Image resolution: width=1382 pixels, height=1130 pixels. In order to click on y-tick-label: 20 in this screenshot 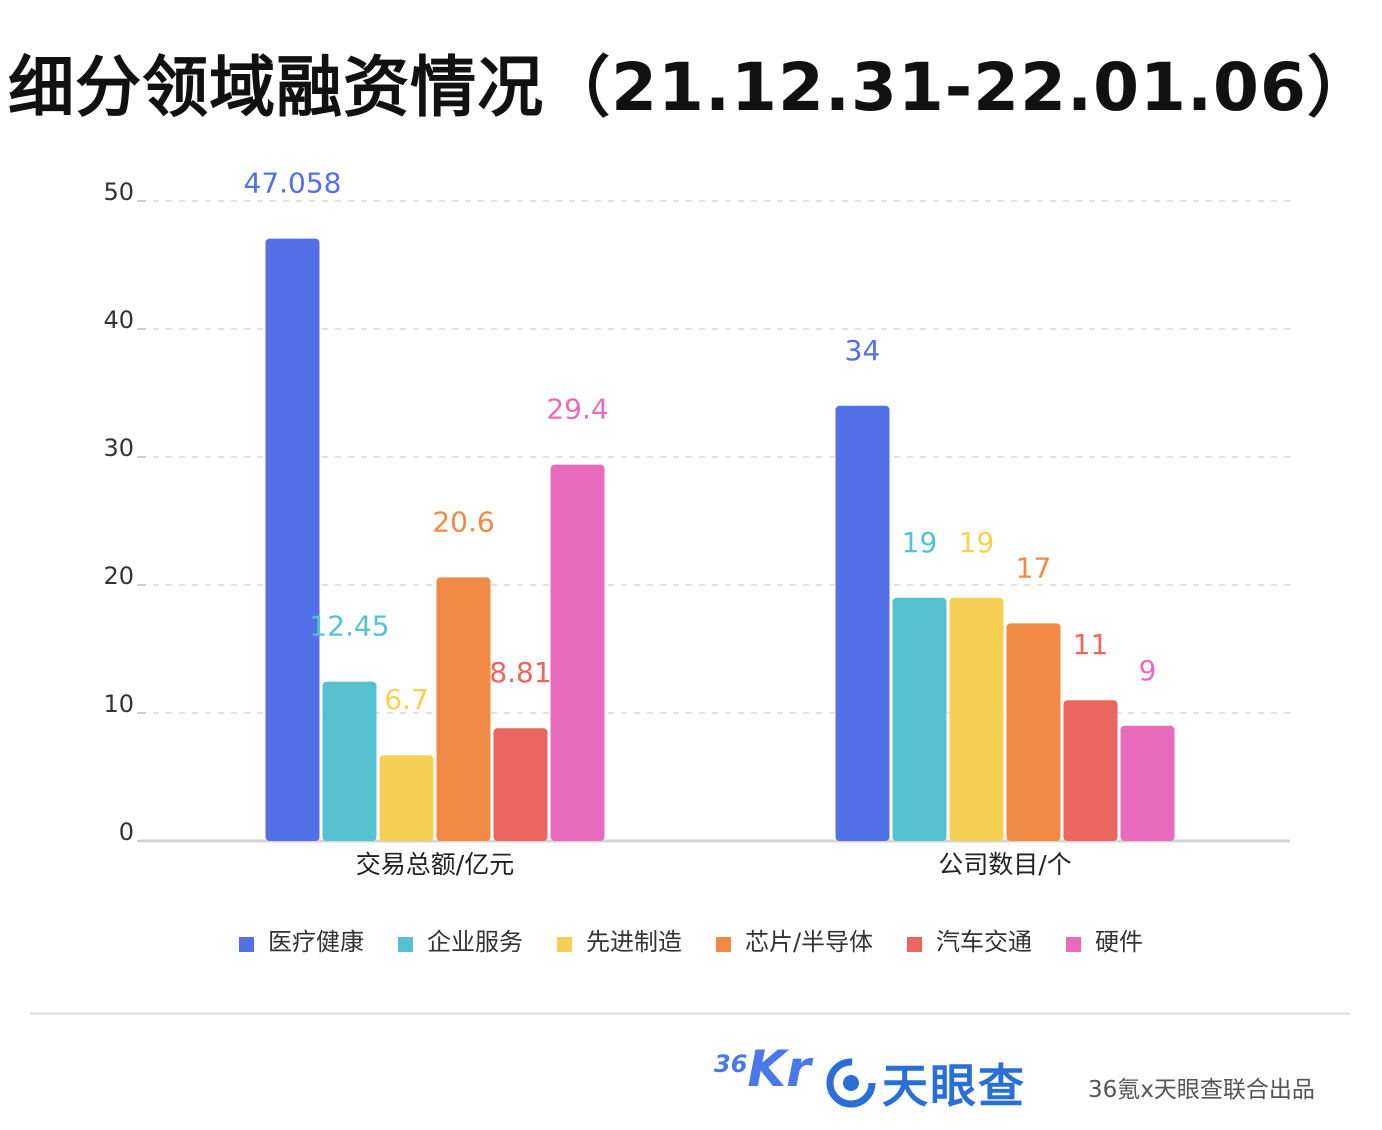, I will do `click(118, 576)`.